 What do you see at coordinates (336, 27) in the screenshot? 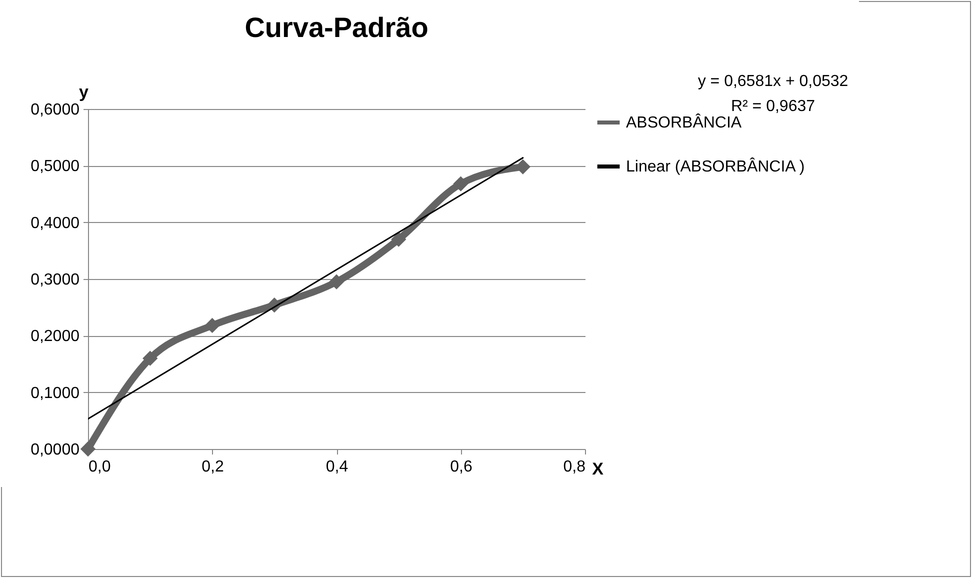
I see `chart-title: Curva-Padrão` at bounding box center [336, 27].